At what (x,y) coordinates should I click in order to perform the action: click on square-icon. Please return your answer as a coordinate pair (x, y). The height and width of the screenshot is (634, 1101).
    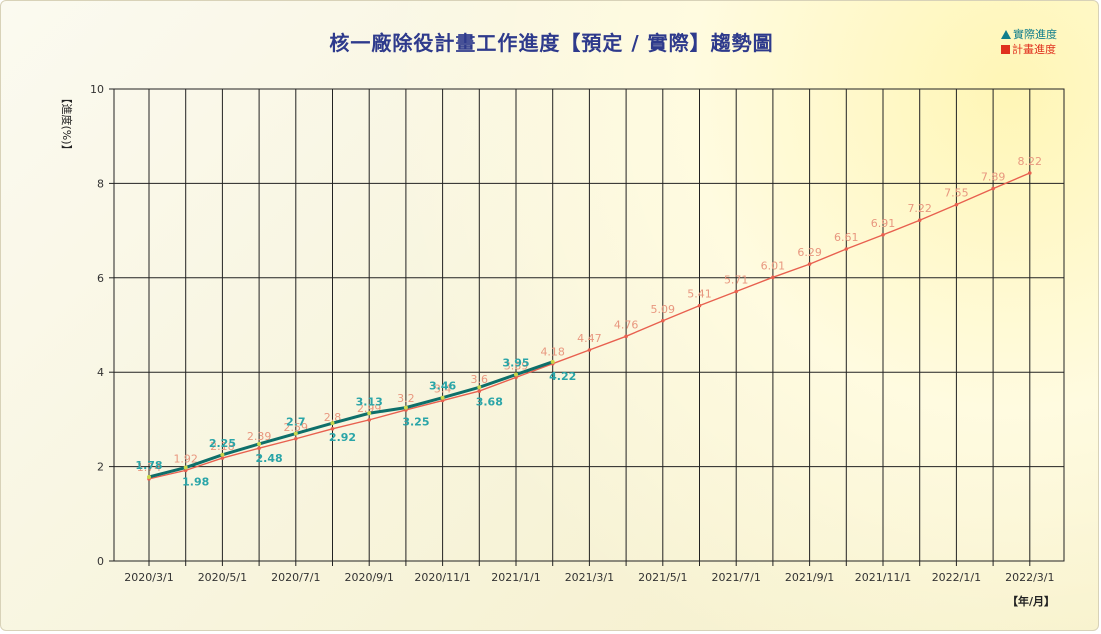
    Looking at the image, I should click on (1005, 49).